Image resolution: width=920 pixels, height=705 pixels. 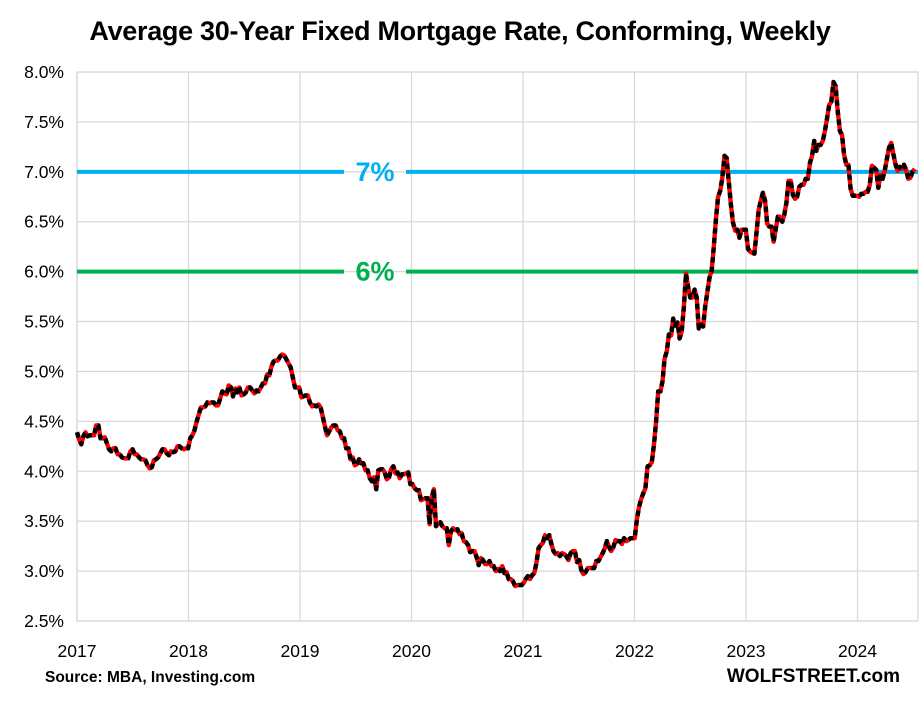 I want to click on x-axis-tick-label: 2024, so click(x=857, y=651).